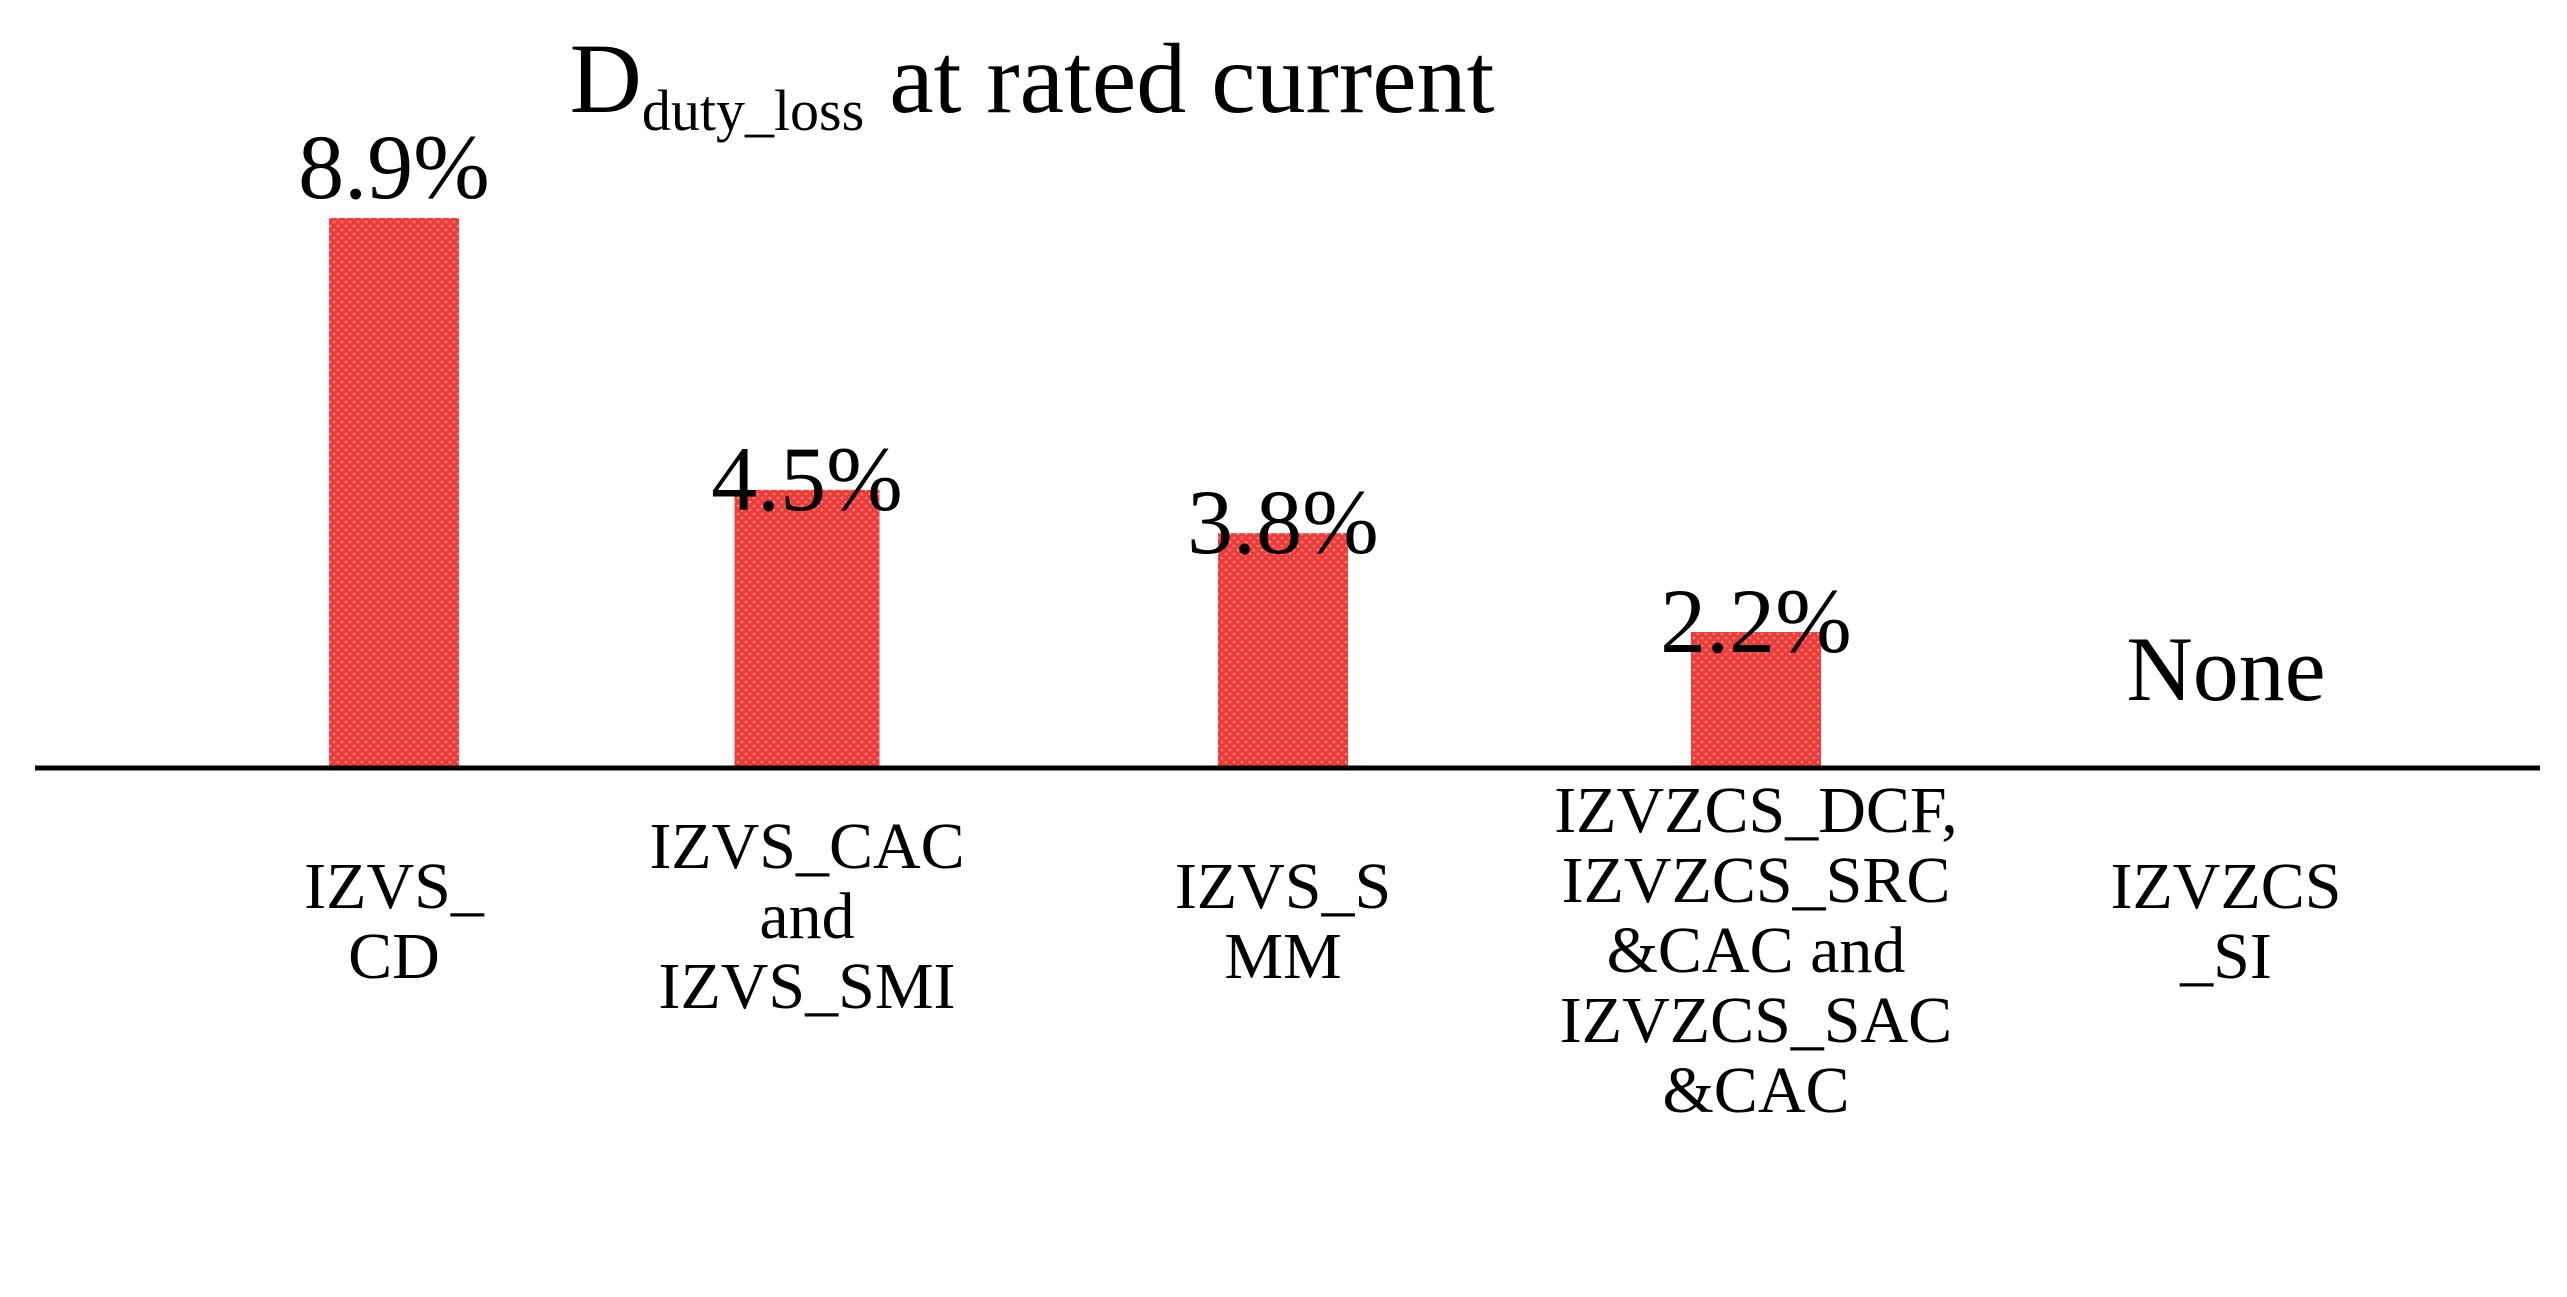 This screenshot has width=2567, height=1297. I want to click on value-label-2: 4.5%, so click(807, 479).